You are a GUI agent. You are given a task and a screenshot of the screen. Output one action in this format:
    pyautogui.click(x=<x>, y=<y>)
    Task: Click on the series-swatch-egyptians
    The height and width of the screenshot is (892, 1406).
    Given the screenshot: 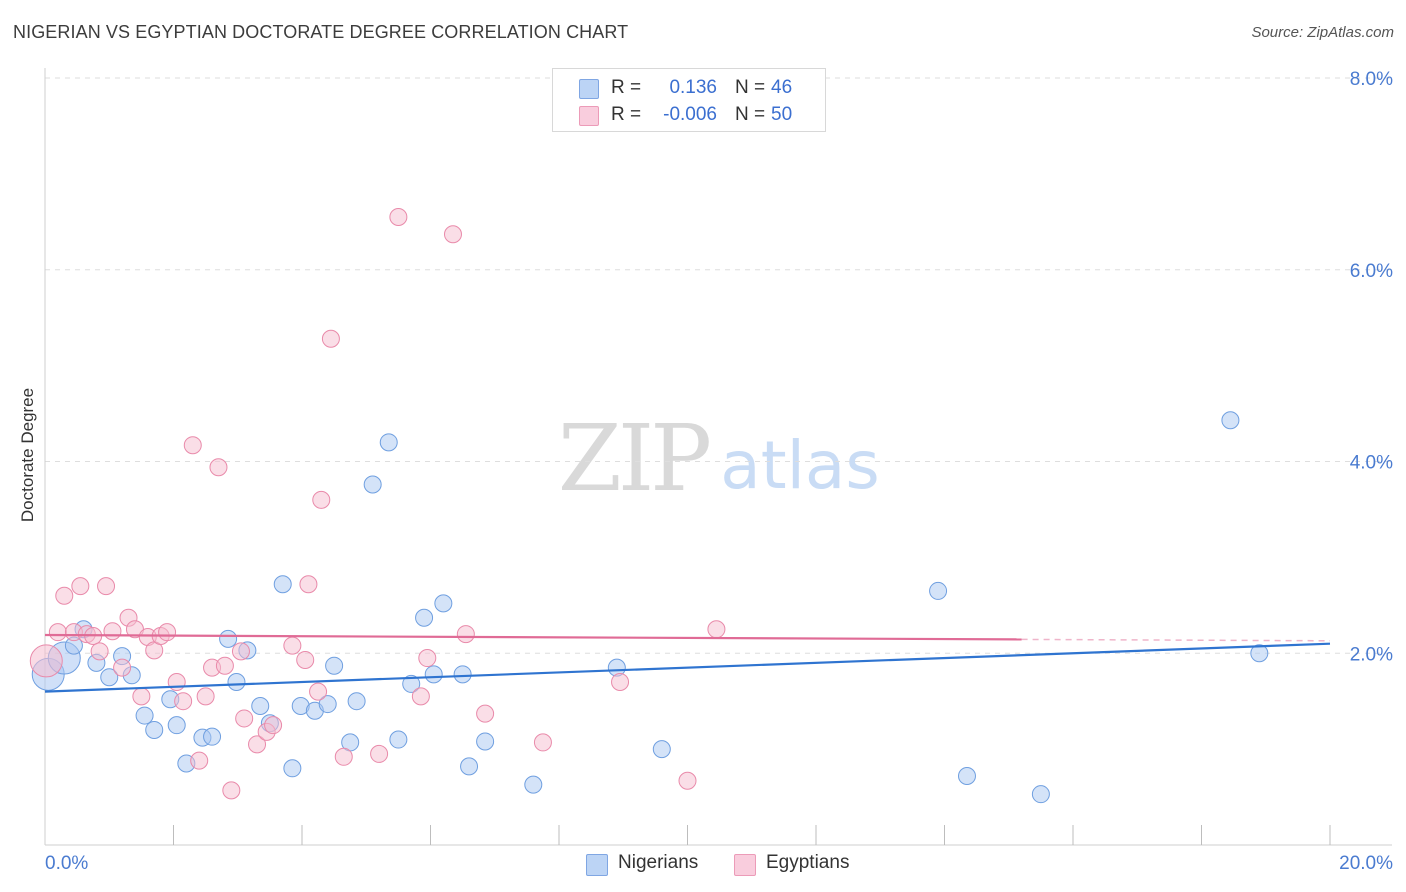 What is the action you would take?
    pyautogui.click(x=745, y=865)
    